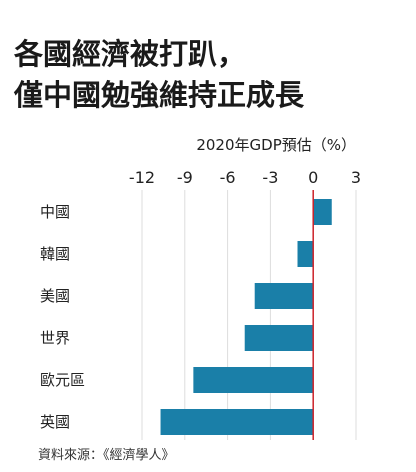 The width and height of the screenshot is (416, 472). I want to click on x-tick-label: 3, so click(356, 177).